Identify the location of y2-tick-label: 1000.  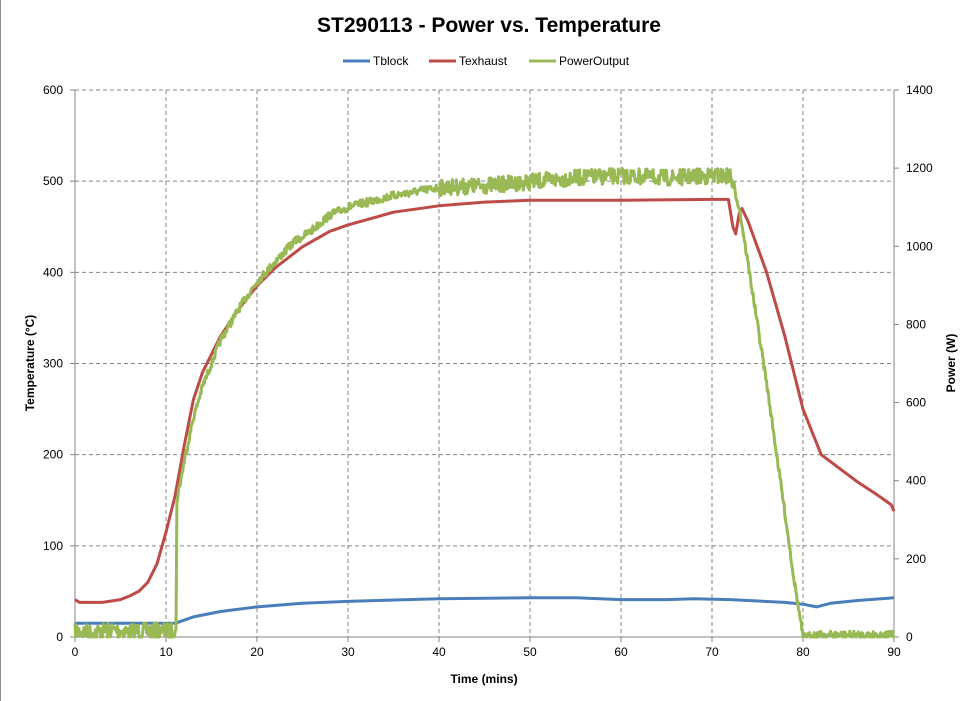
(919, 246).